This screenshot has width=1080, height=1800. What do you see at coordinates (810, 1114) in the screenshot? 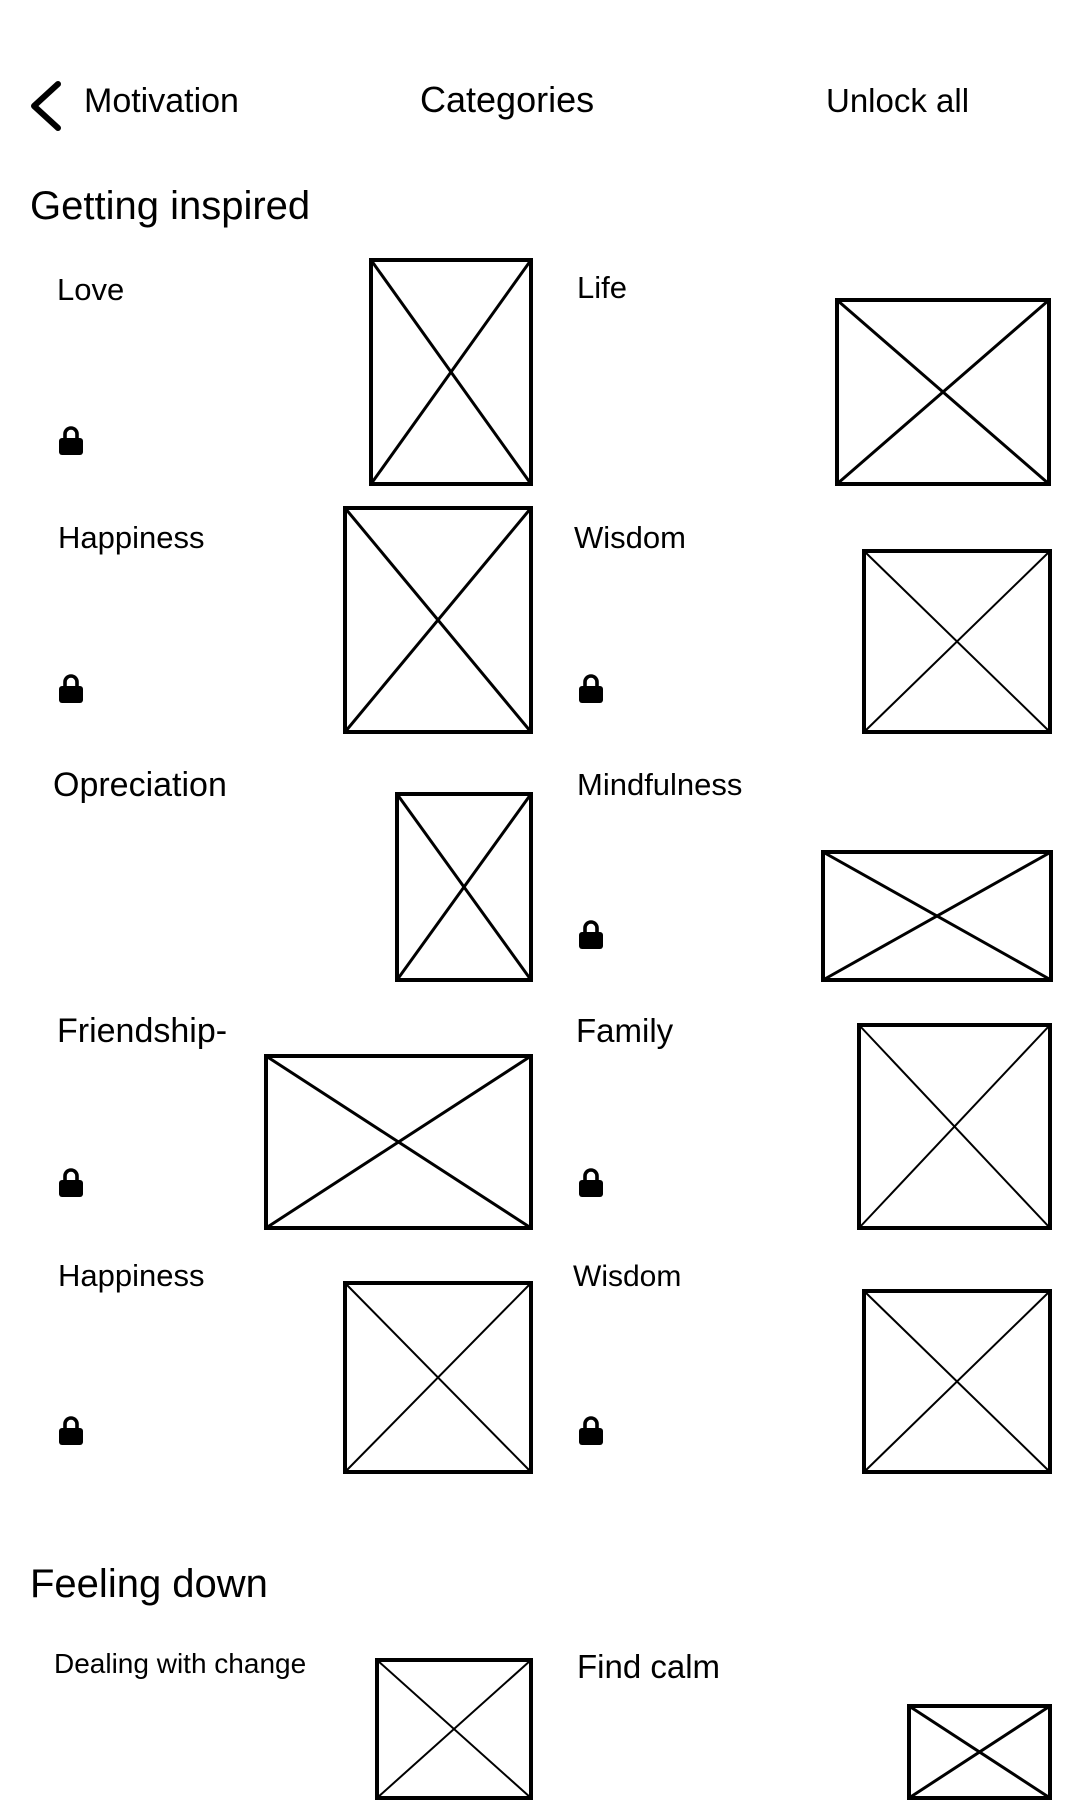
I see `category-card-family: Family` at bounding box center [810, 1114].